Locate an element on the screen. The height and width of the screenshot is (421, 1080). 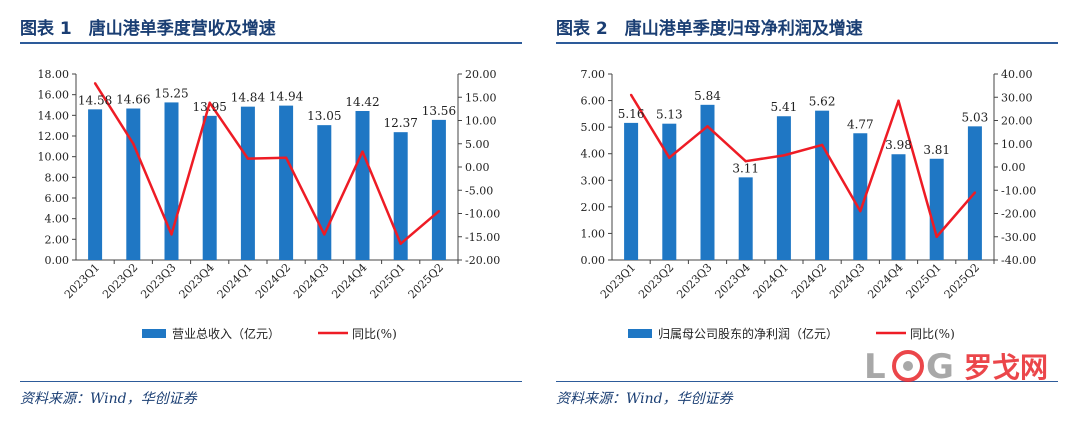
y-left-tick-label: 1.00 is located at coordinates (593, 233).